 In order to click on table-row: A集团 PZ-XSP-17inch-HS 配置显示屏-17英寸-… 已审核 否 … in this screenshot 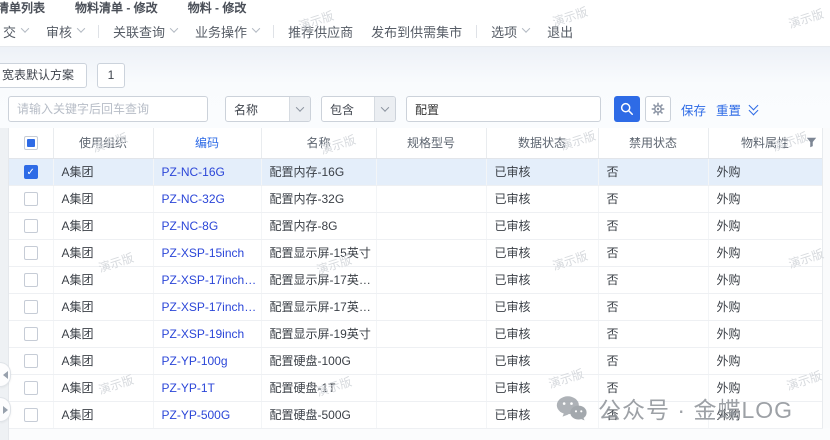, I will do `click(416, 307)`.